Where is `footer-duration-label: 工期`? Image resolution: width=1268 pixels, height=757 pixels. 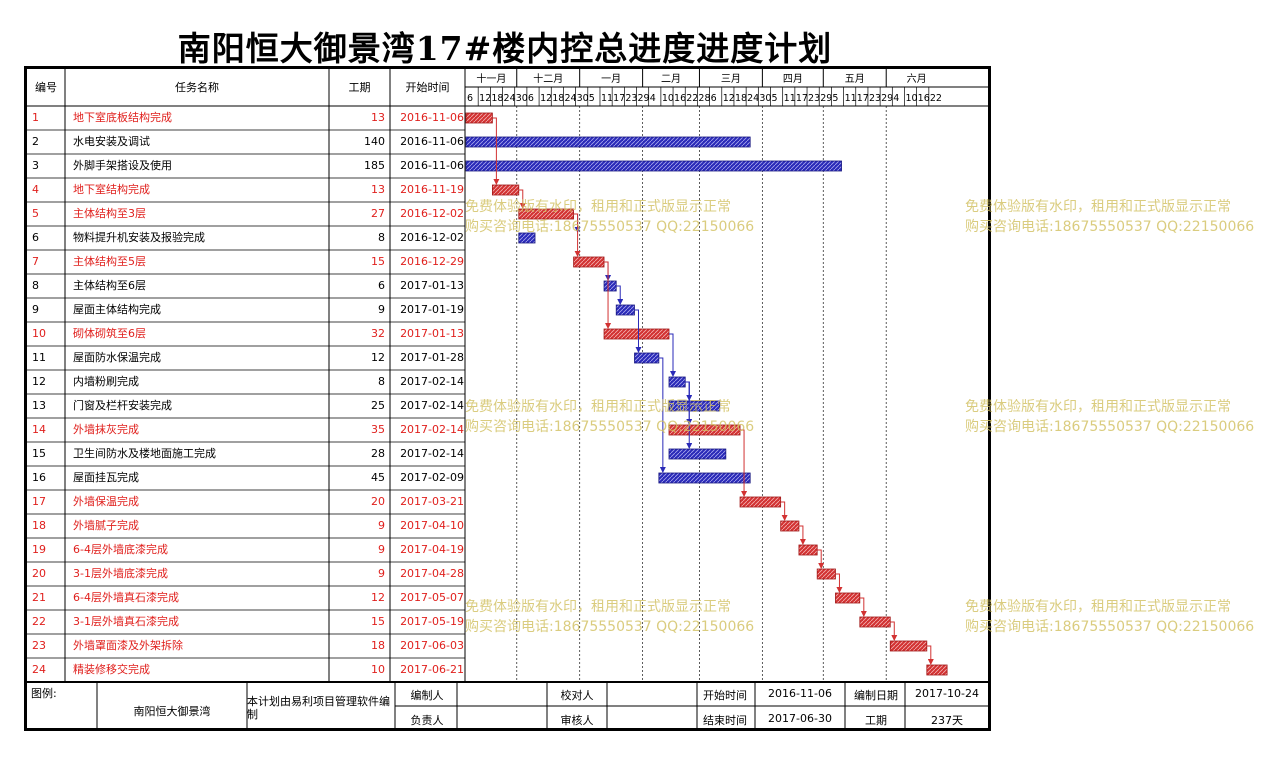 footer-duration-label: 工期 is located at coordinates (876, 720).